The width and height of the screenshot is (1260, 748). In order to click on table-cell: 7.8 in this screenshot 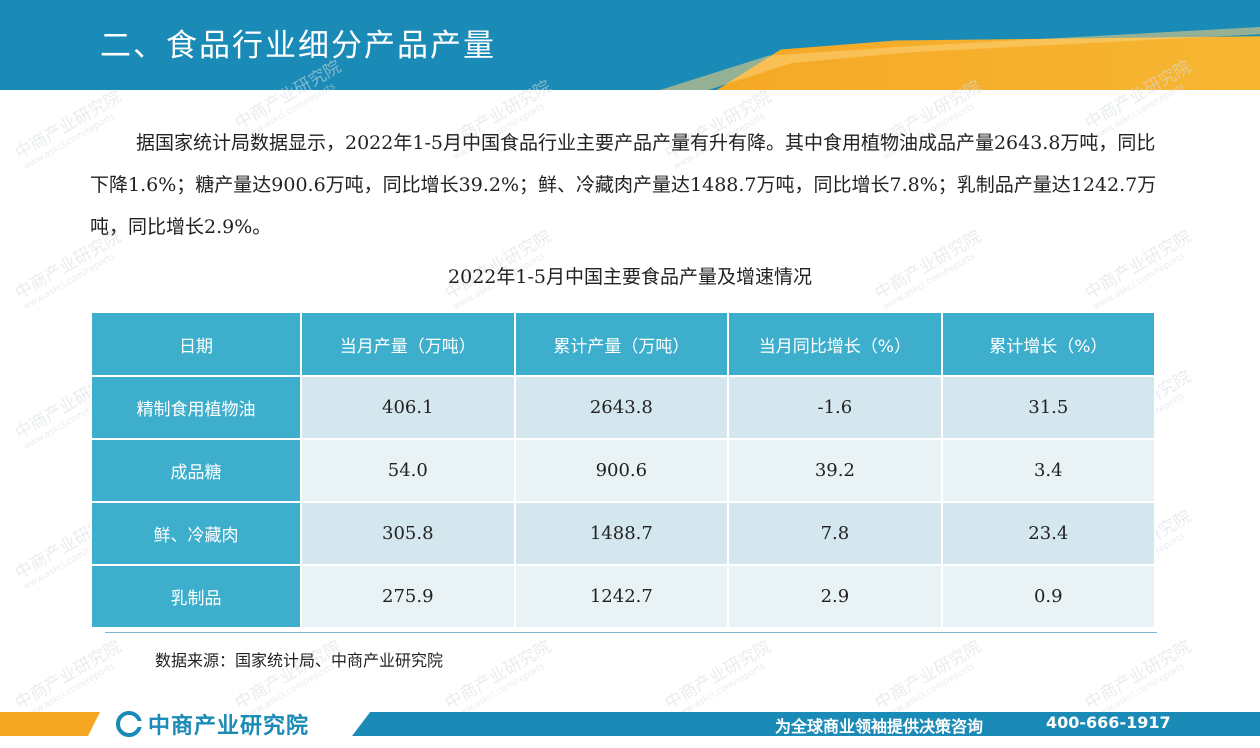, I will do `click(835, 533)`.